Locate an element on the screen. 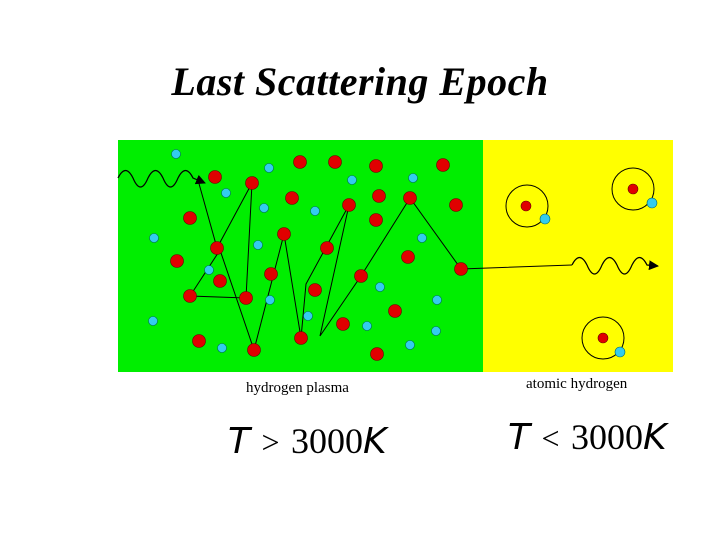  plasma-temperature-condition: T > 3000K is located at coordinates (307, 441).